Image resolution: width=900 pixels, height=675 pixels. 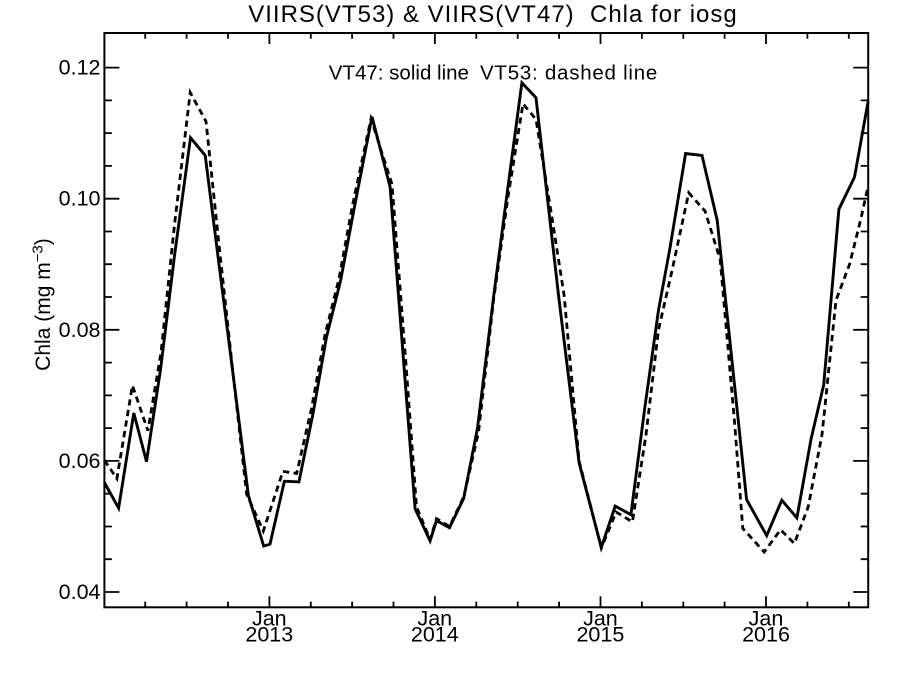 What do you see at coordinates (80, 199) in the screenshot?
I see `svg-text: 0.10` at bounding box center [80, 199].